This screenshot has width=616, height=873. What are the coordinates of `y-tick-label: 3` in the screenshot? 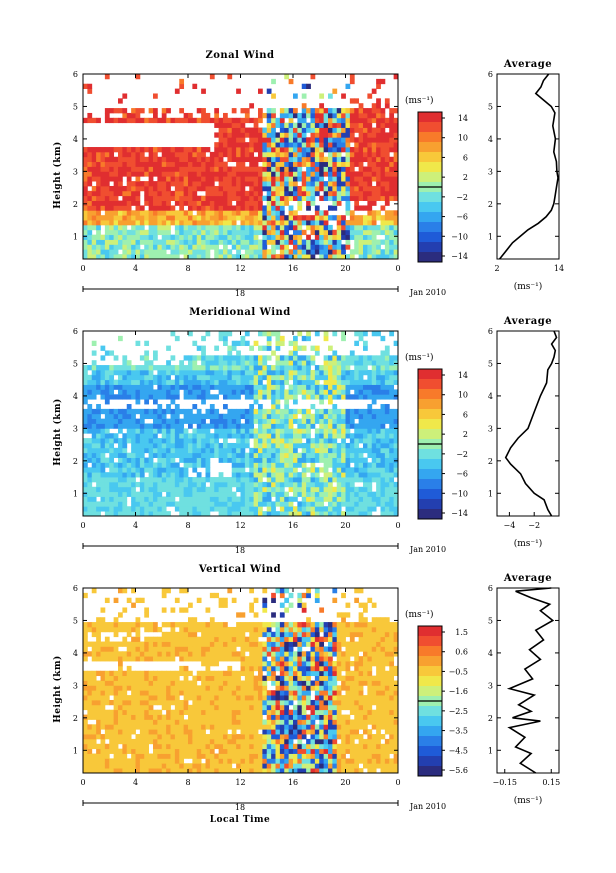 It's located at (75, 171).